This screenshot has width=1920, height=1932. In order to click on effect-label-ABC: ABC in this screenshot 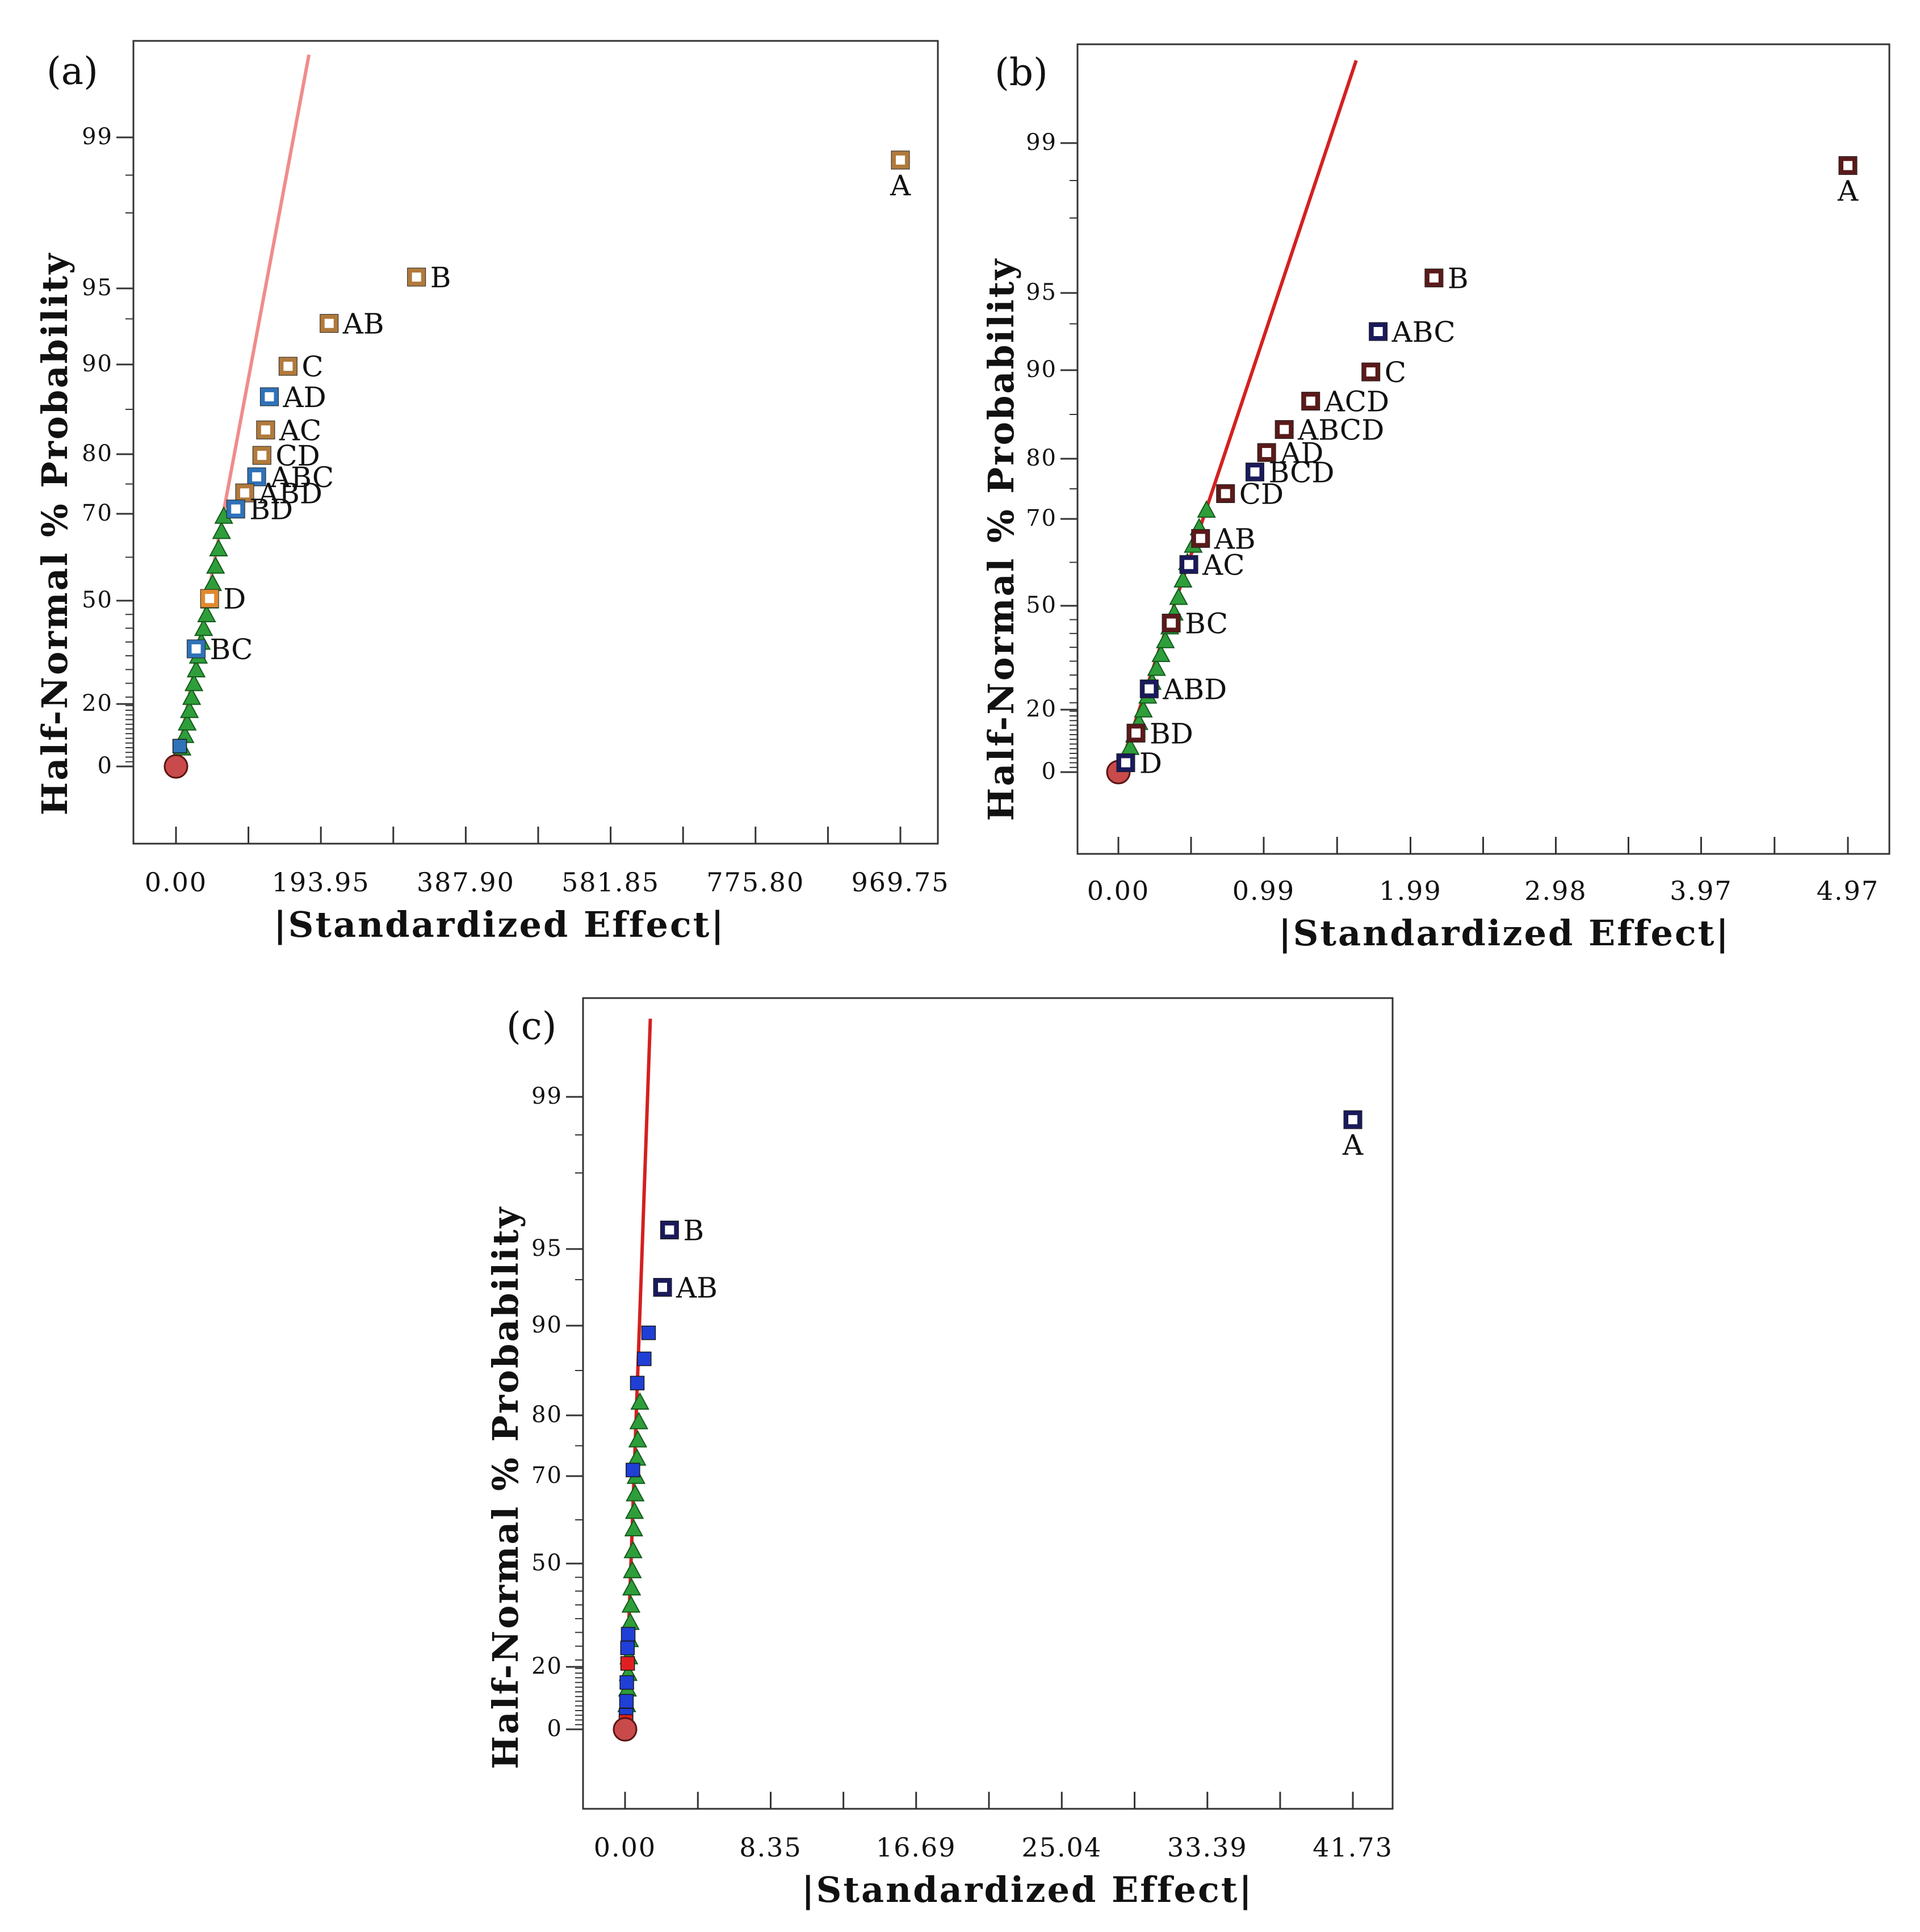, I will do `click(302, 477)`.